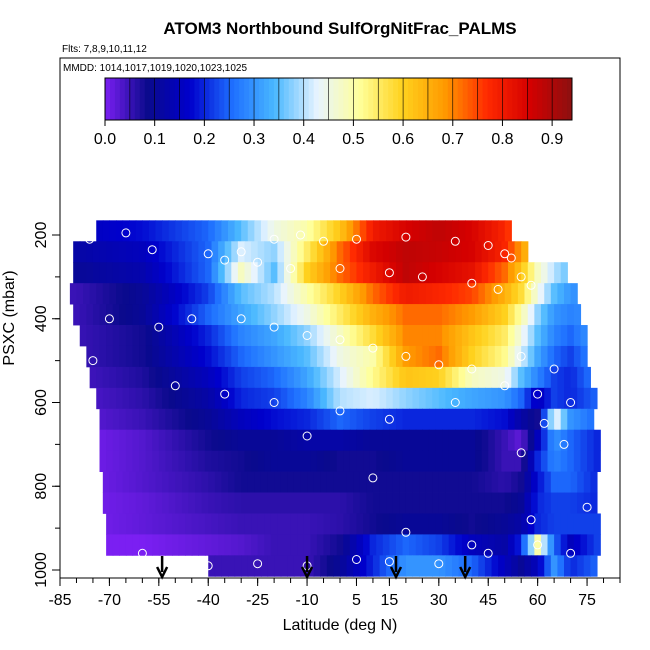 The height and width of the screenshot is (650, 650). I want to click on flight-arrow-head, so click(162, 573).